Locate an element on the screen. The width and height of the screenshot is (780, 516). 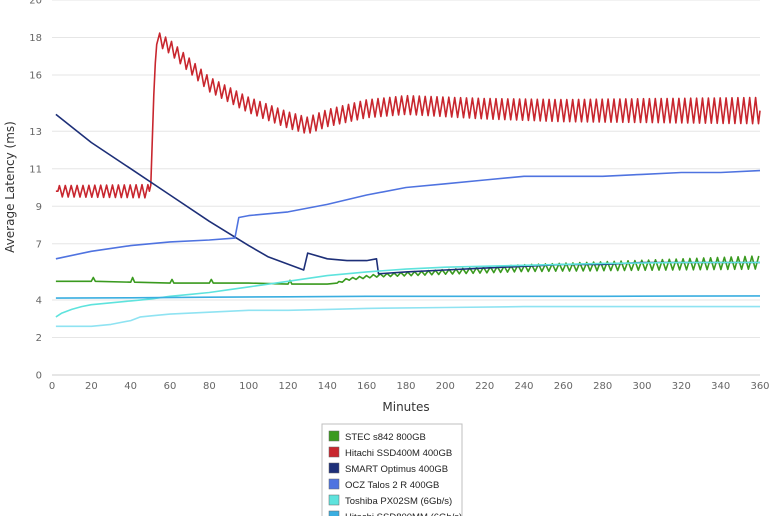
x-axis-title: Minutes is located at coordinates (405, 407).